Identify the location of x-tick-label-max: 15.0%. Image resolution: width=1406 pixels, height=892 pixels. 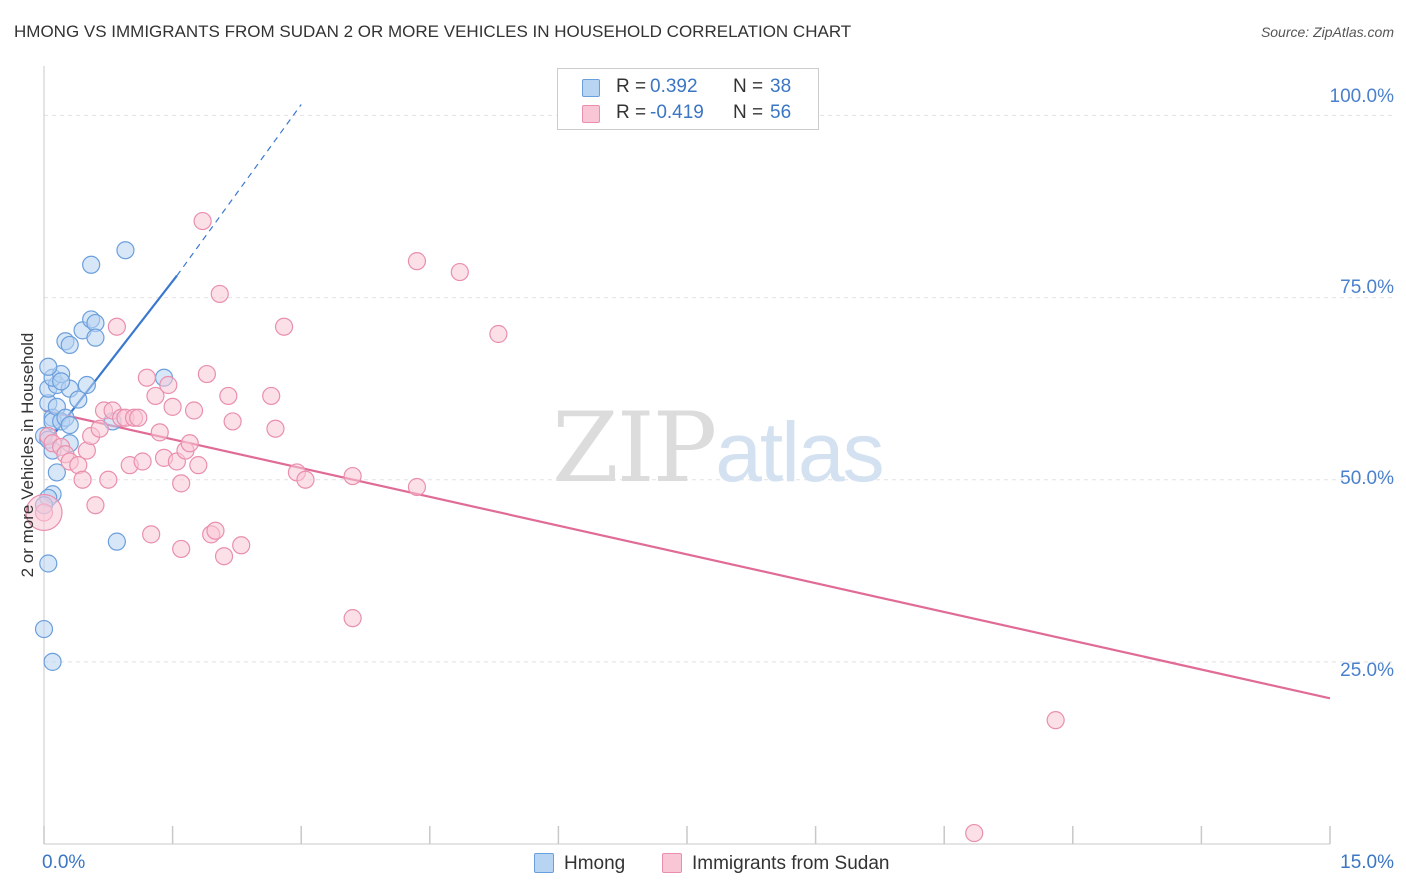
(1367, 862).